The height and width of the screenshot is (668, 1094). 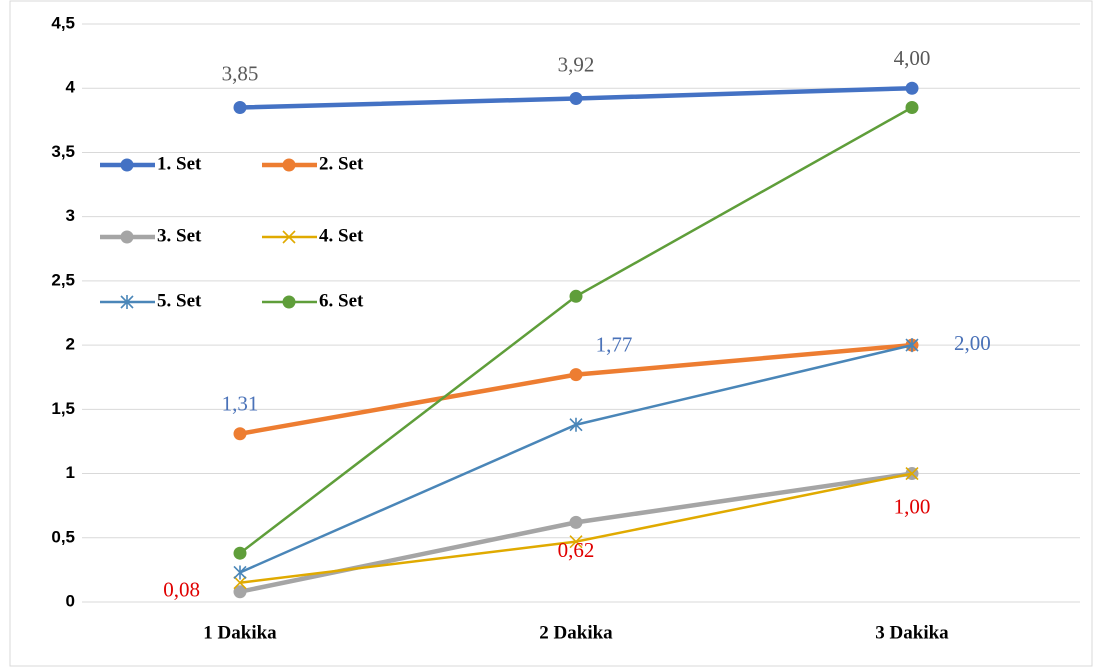 What do you see at coordinates (179, 300) in the screenshot?
I see `legend-label: 5. Set` at bounding box center [179, 300].